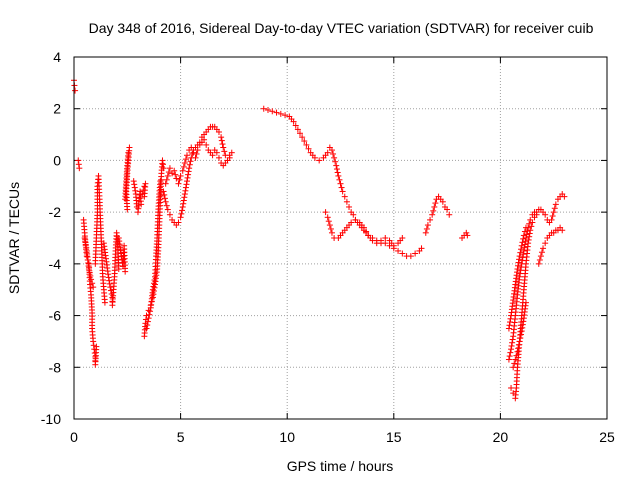  What do you see at coordinates (14, 238) in the screenshot?
I see `y-axis-label: SDTVAR / TECUs` at bounding box center [14, 238].